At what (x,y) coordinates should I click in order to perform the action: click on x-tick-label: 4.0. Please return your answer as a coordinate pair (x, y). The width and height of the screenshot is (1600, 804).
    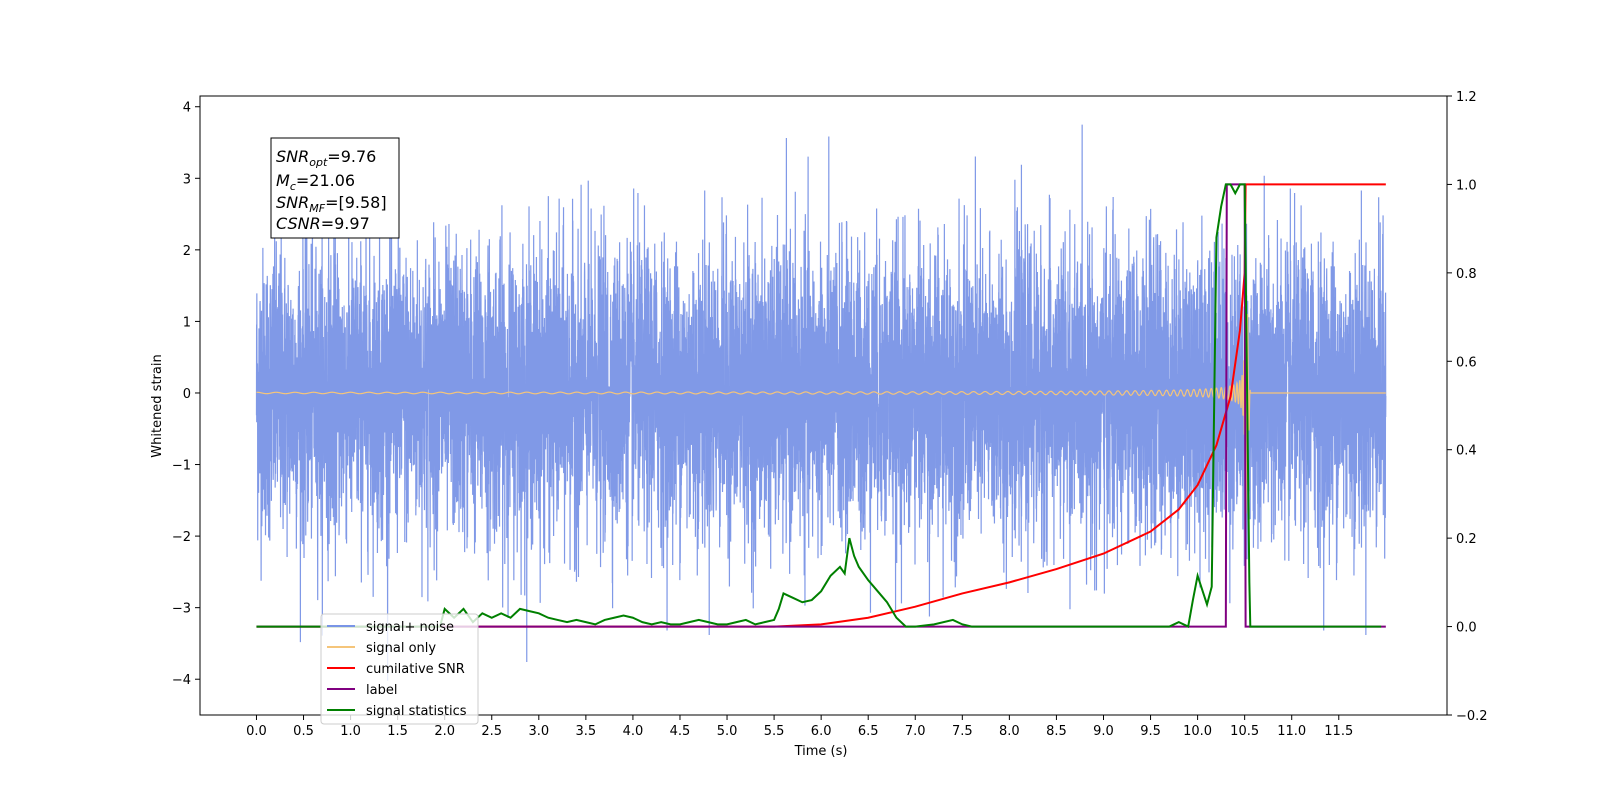
    Looking at the image, I should click on (633, 731).